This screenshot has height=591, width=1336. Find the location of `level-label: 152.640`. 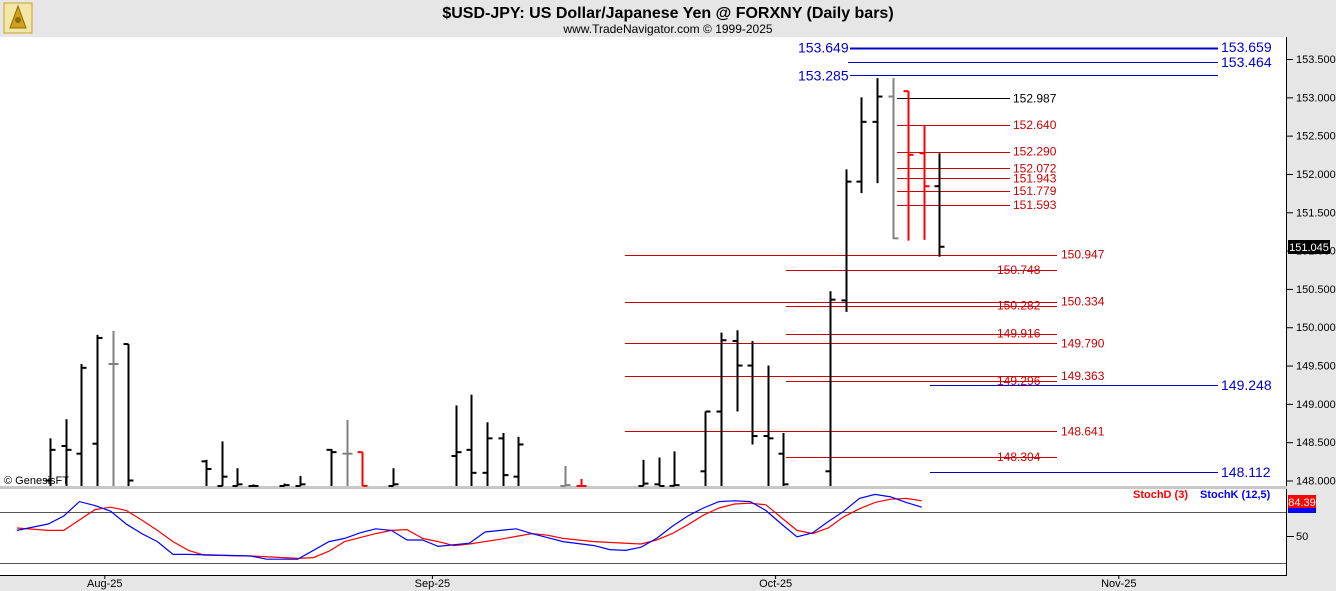

level-label: 152.640 is located at coordinates (1035, 125).